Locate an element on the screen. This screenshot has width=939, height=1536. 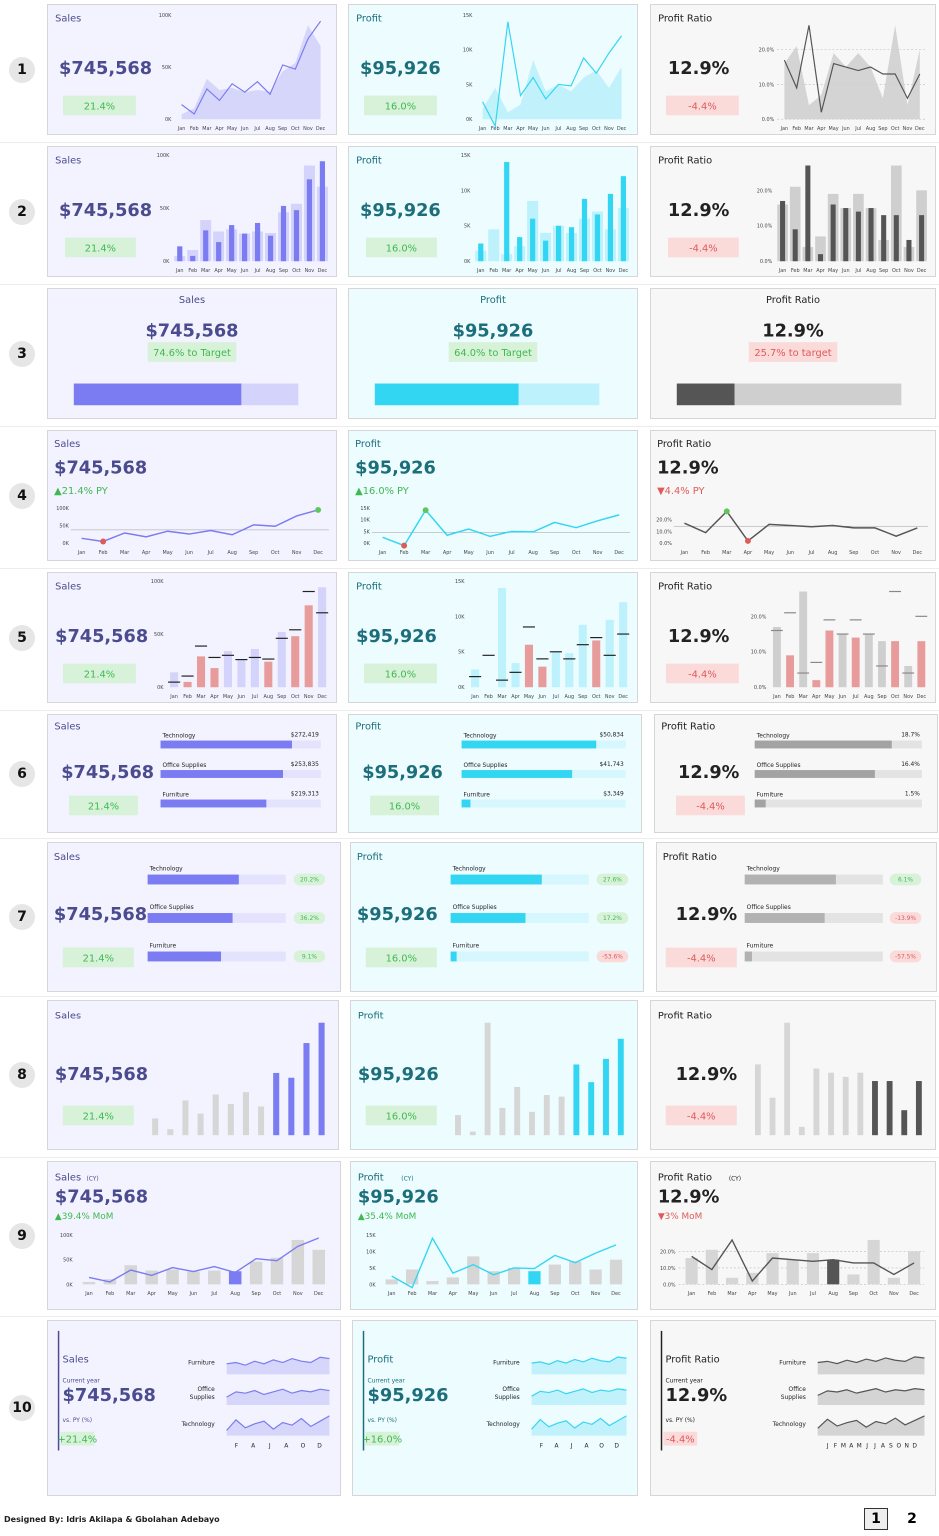
sparkline-x-tick: N is located at coordinates (906, 1446).